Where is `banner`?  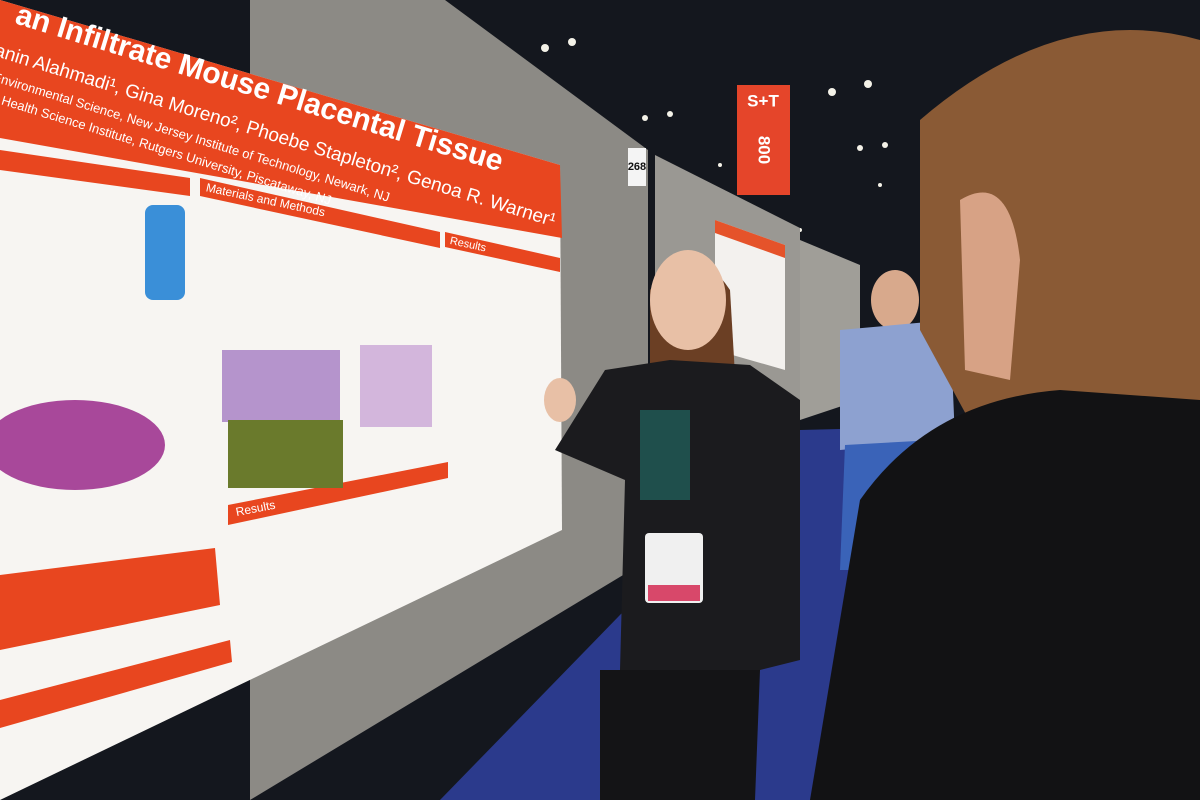
banner is located at coordinates (763, 140).